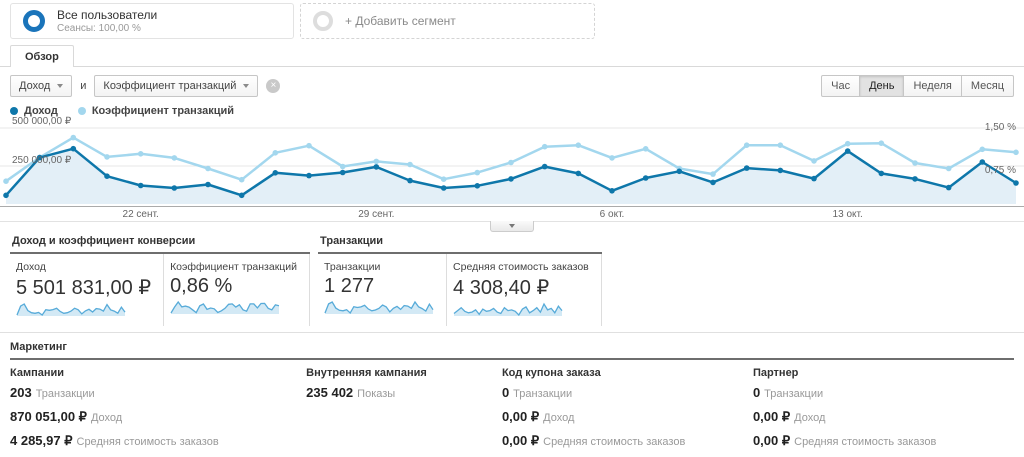 The width and height of the screenshot is (1024, 457). Describe the element at coordinates (35, 86) in the screenshot. I see `metric1-label: Доход` at that location.